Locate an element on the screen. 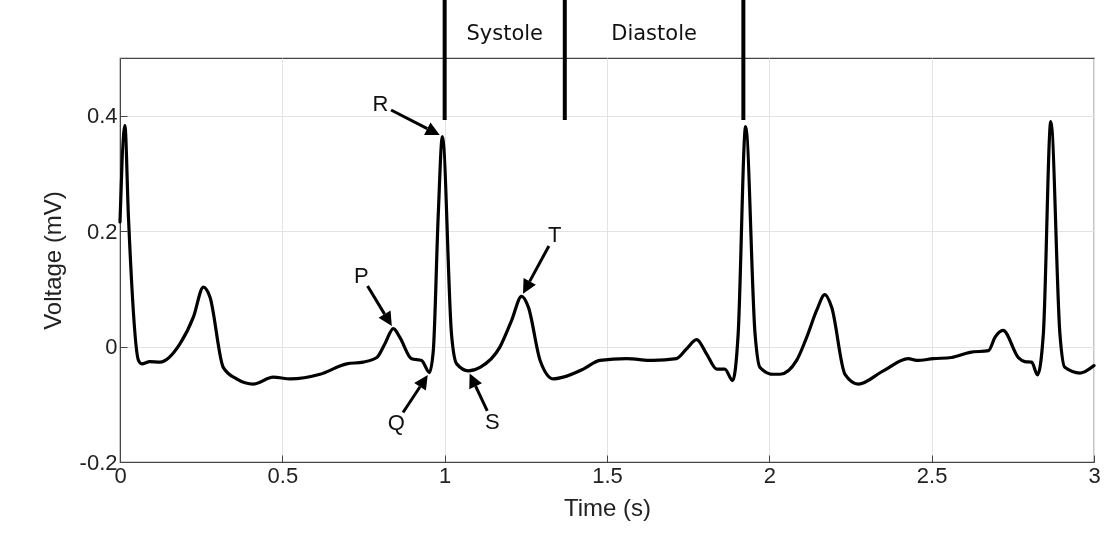  x-tick-label: 1 is located at coordinates (445, 475).